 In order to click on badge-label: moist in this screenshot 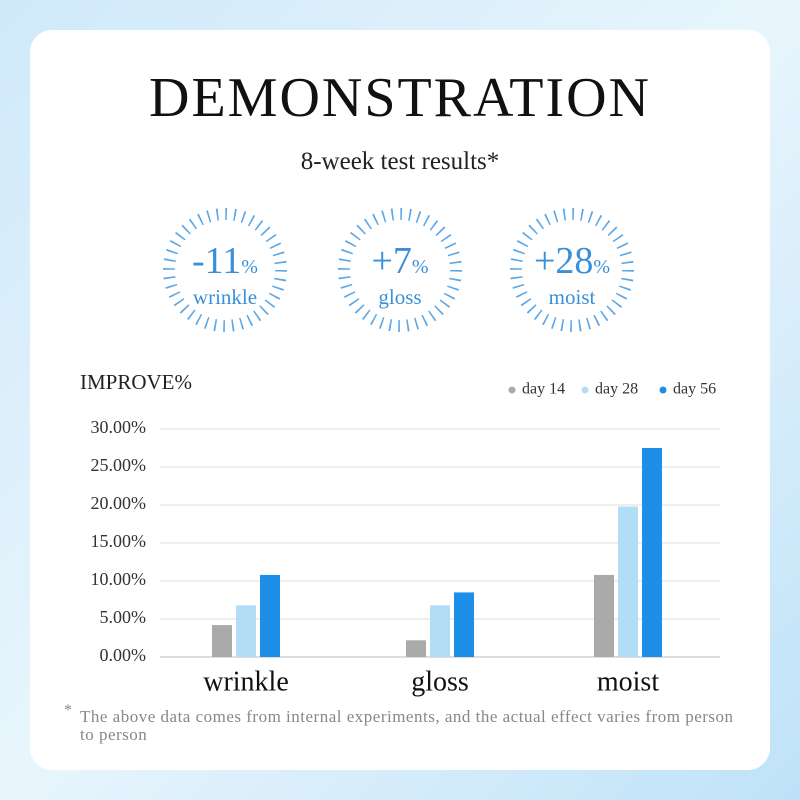, I will do `click(572, 297)`.